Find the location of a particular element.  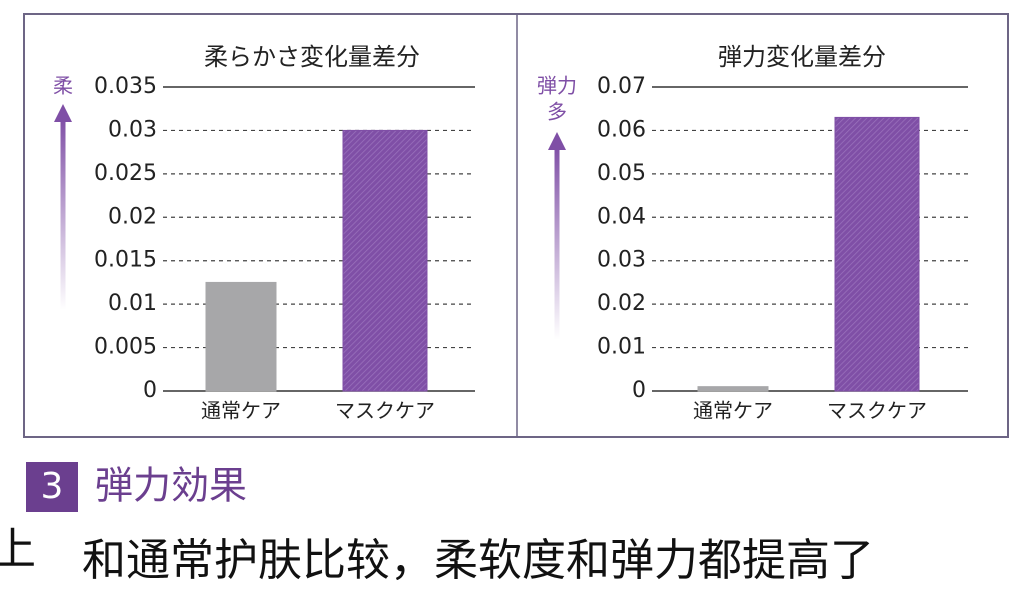

y-tick-label: 0.06 is located at coordinates (621, 129).